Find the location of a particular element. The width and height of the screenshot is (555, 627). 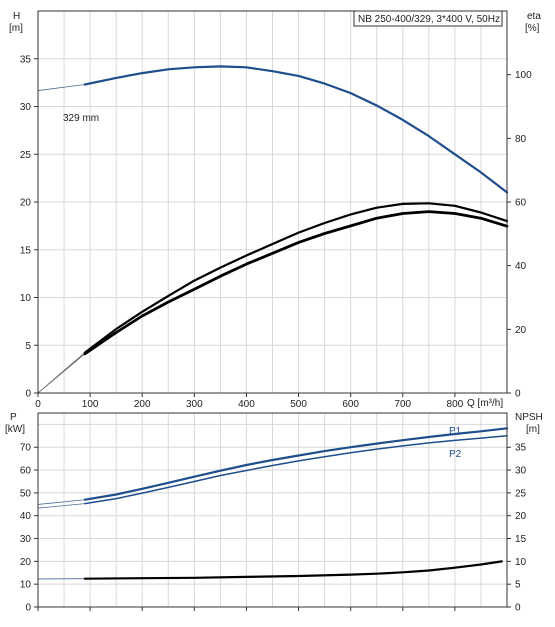

y-axis-tick-label: 70 is located at coordinates (26, 448).